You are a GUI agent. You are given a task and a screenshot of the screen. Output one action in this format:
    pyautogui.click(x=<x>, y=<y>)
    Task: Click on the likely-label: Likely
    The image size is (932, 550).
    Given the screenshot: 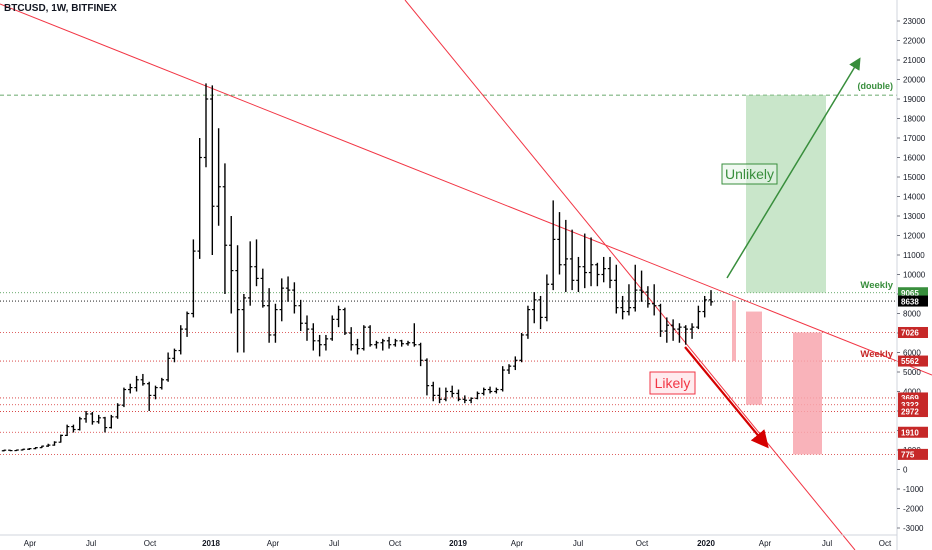 What is the action you would take?
    pyautogui.click(x=673, y=383)
    